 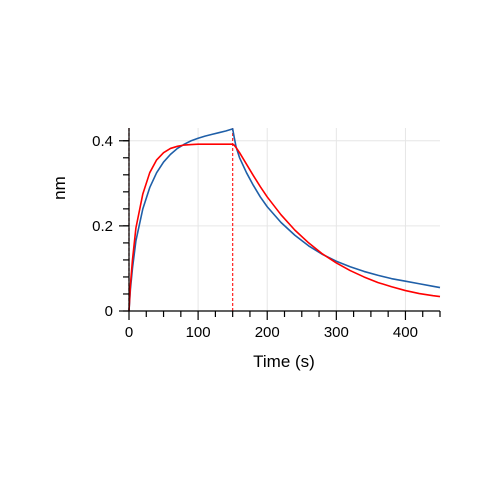 I want to click on y-tick-label: 0.4, so click(x=102, y=141).